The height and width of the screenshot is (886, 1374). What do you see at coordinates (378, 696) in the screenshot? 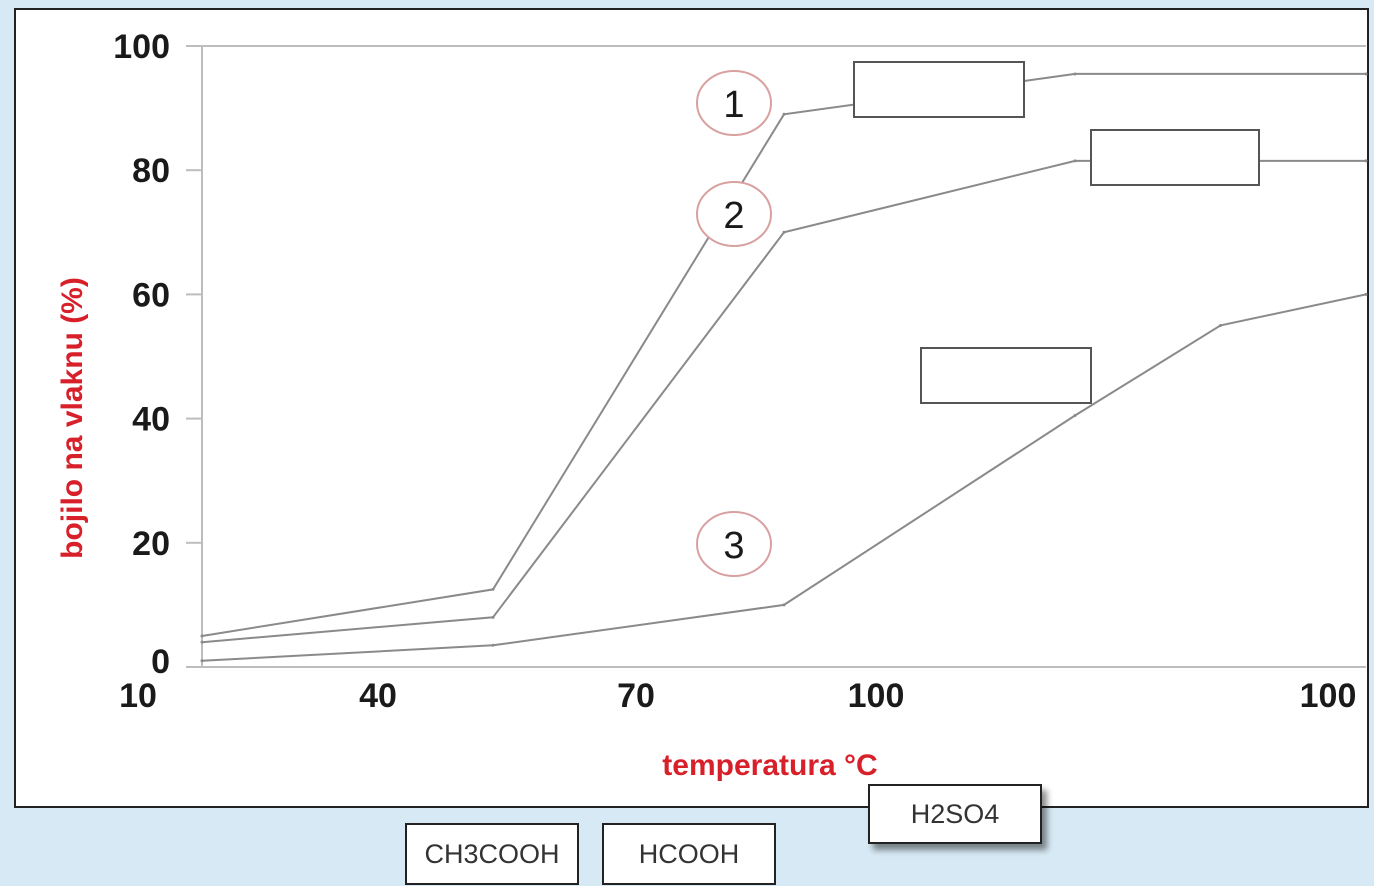
I see `x-tick-label: 40` at bounding box center [378, 696].